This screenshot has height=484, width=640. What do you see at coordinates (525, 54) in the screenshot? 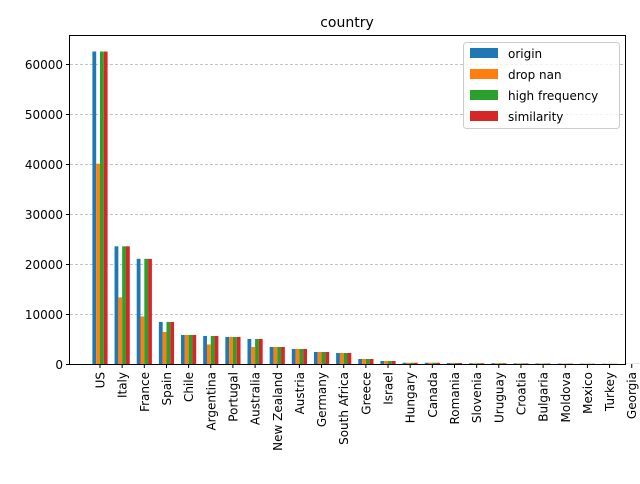
I see `legend-label: origin` at bounding box center [525, 54].